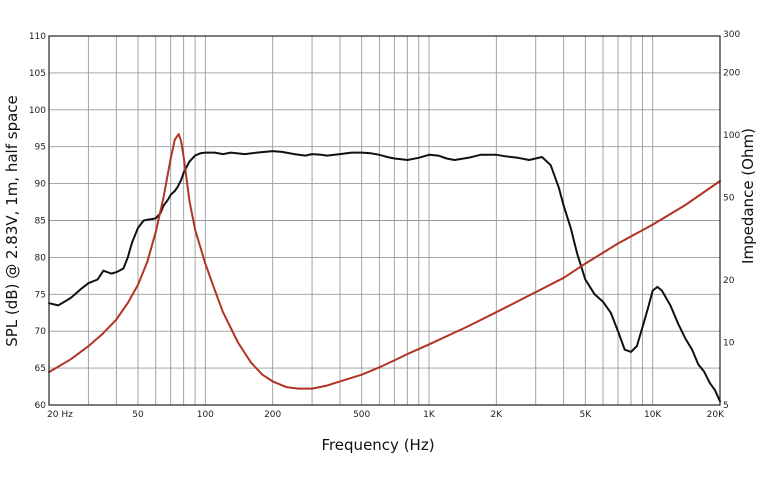 Image resolution: width=767 pixels, height=484 pixels. What do you see at coordinates (726, 406) in the screenshot?
I see `y2-tick-label: 5` at bounding box center [726, 406].